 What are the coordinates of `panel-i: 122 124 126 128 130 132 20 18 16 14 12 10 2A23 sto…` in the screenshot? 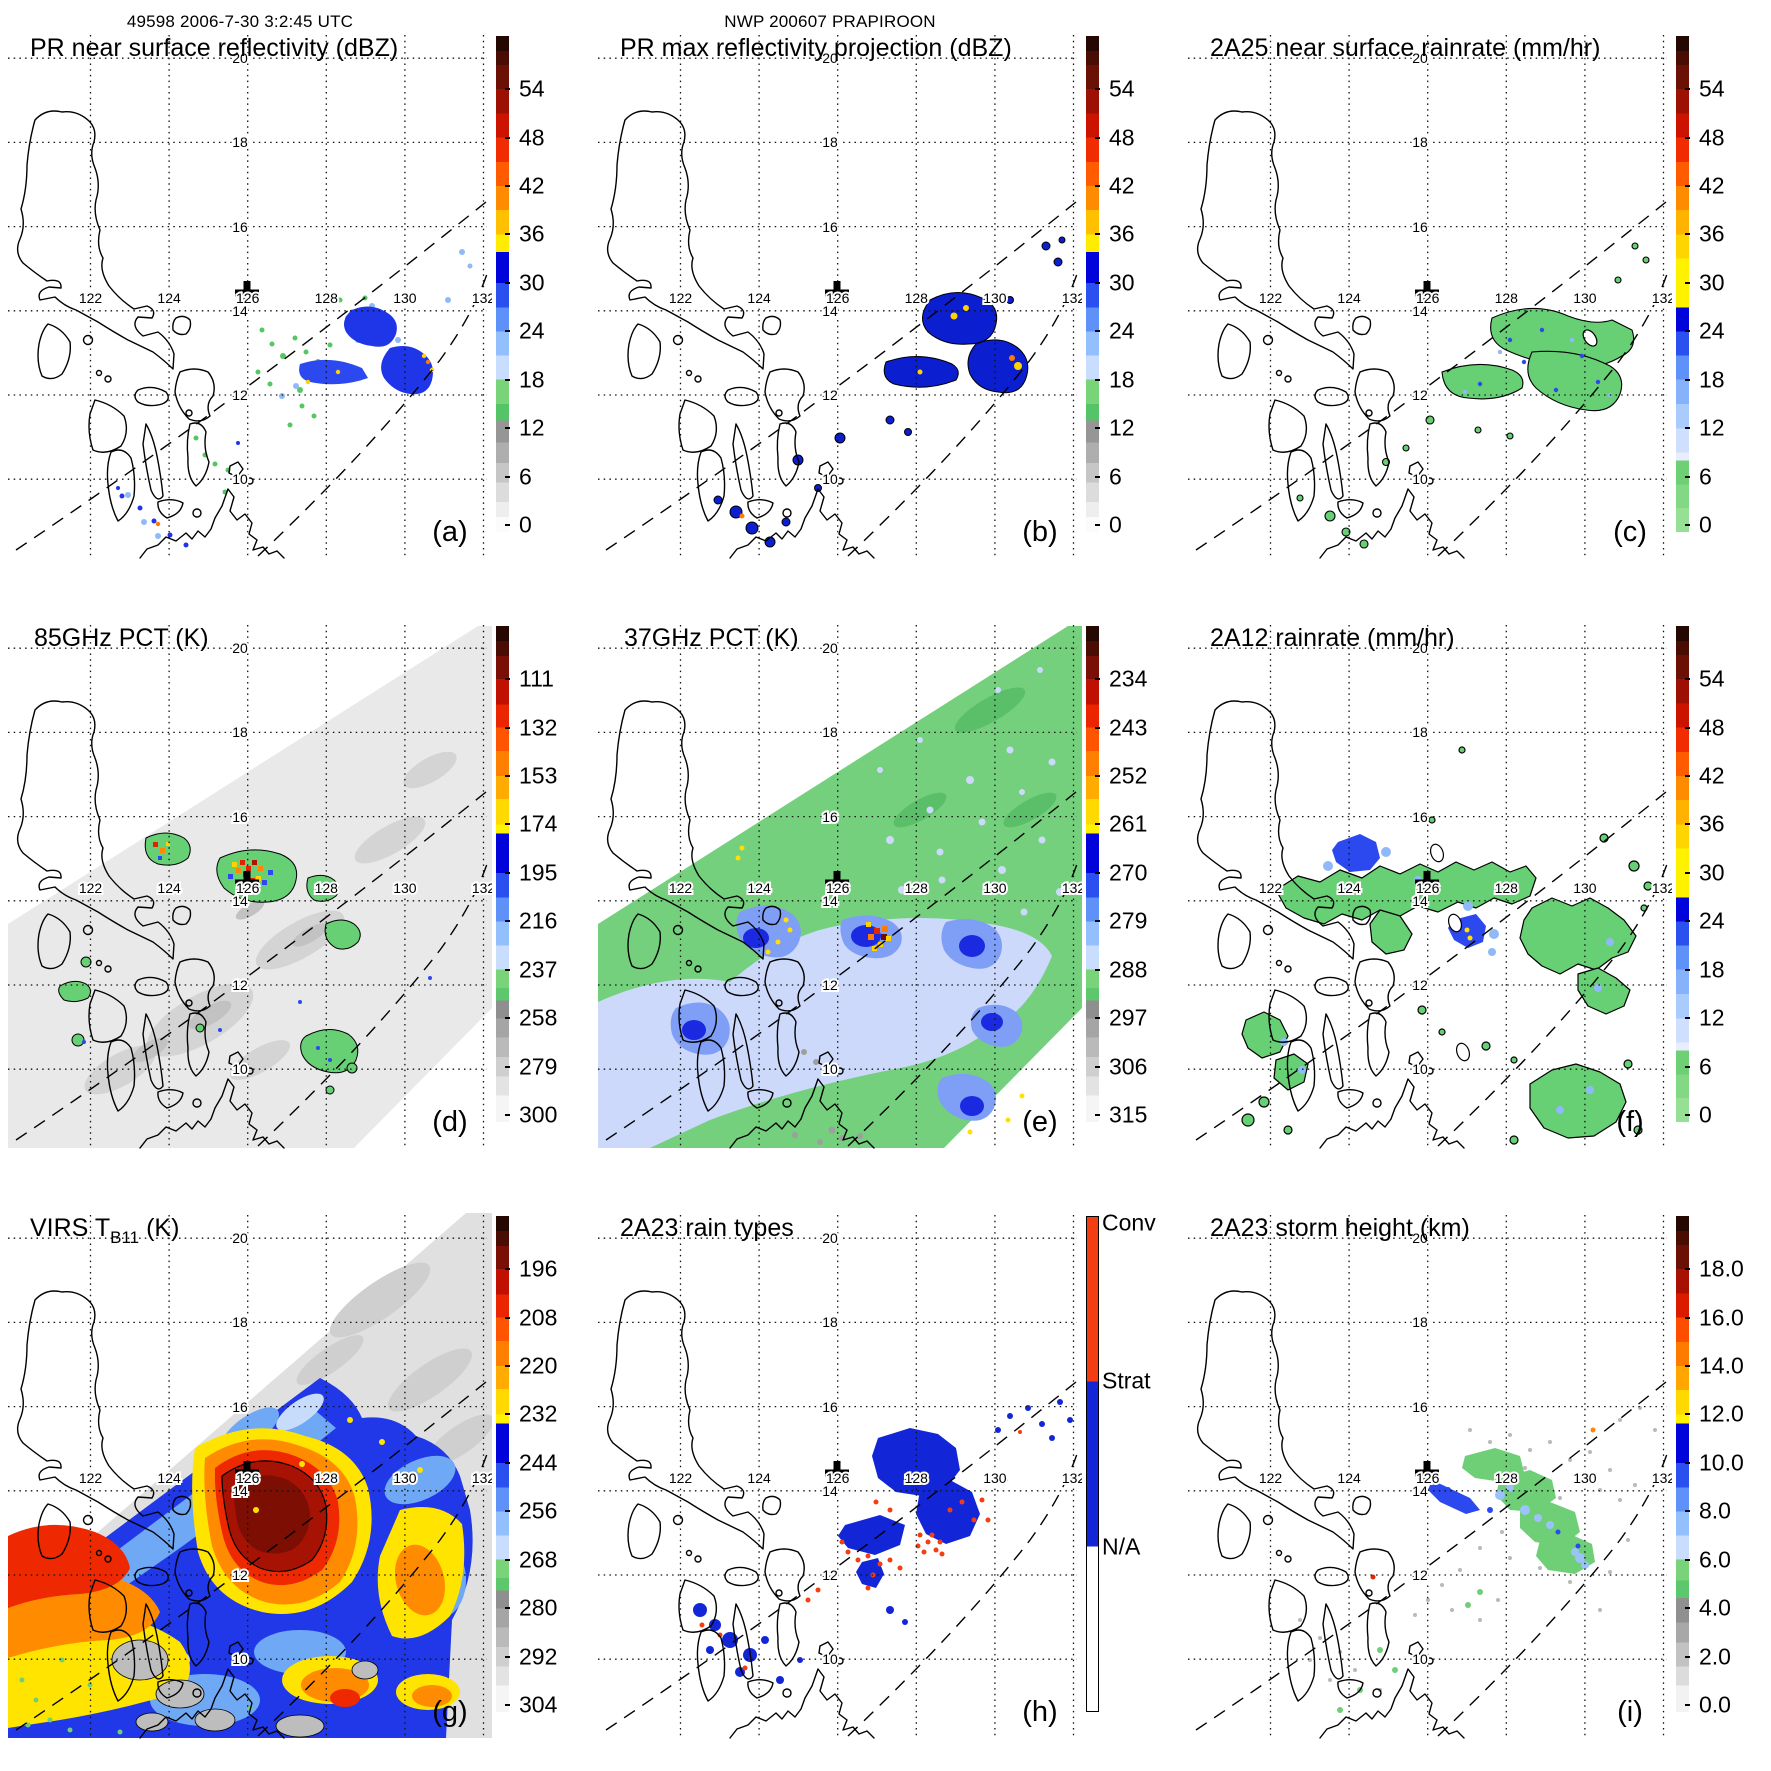 It's located at (1475, 1475).